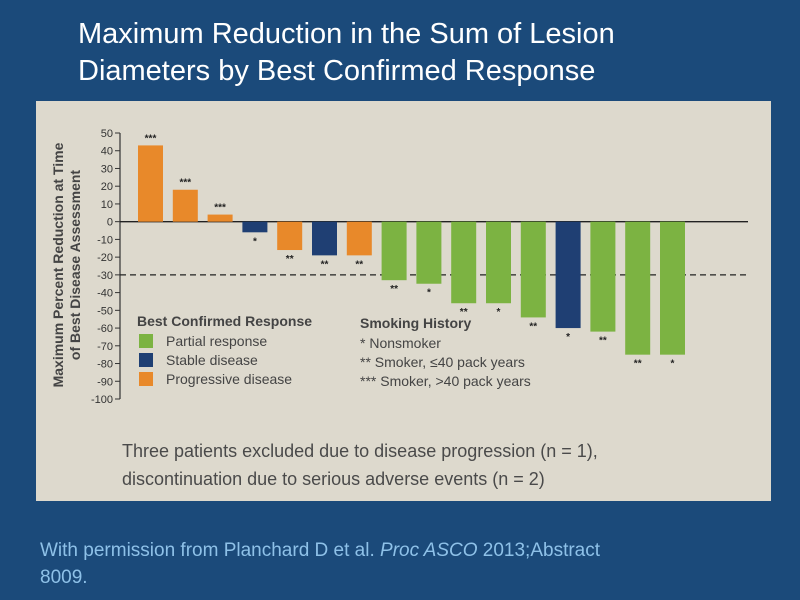 This screenshot has width=800, height=600. What do you see at coordinates (442, 362) in the screenshot?
I see `legend-smoking-item: ** Smoker, ≤40 pack years` at bounding box center [442, 362].